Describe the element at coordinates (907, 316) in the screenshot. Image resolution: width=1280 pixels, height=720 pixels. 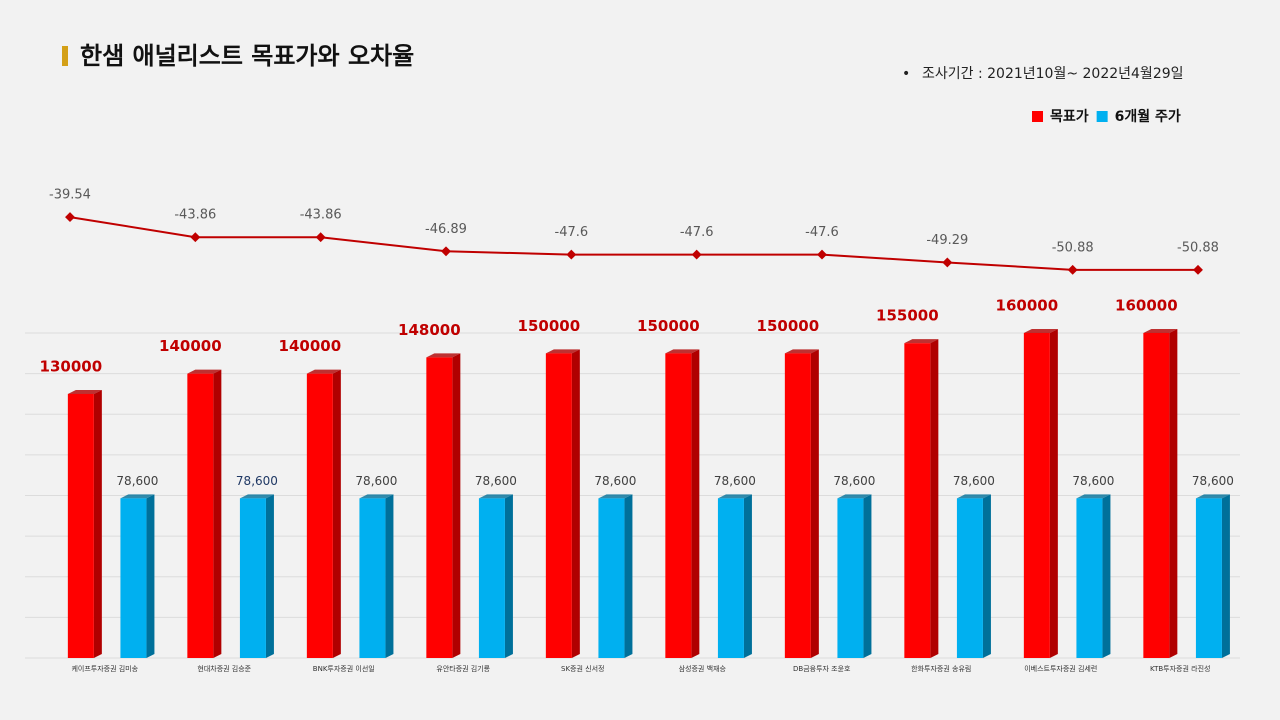
I see `data-label: 155000` at that location.